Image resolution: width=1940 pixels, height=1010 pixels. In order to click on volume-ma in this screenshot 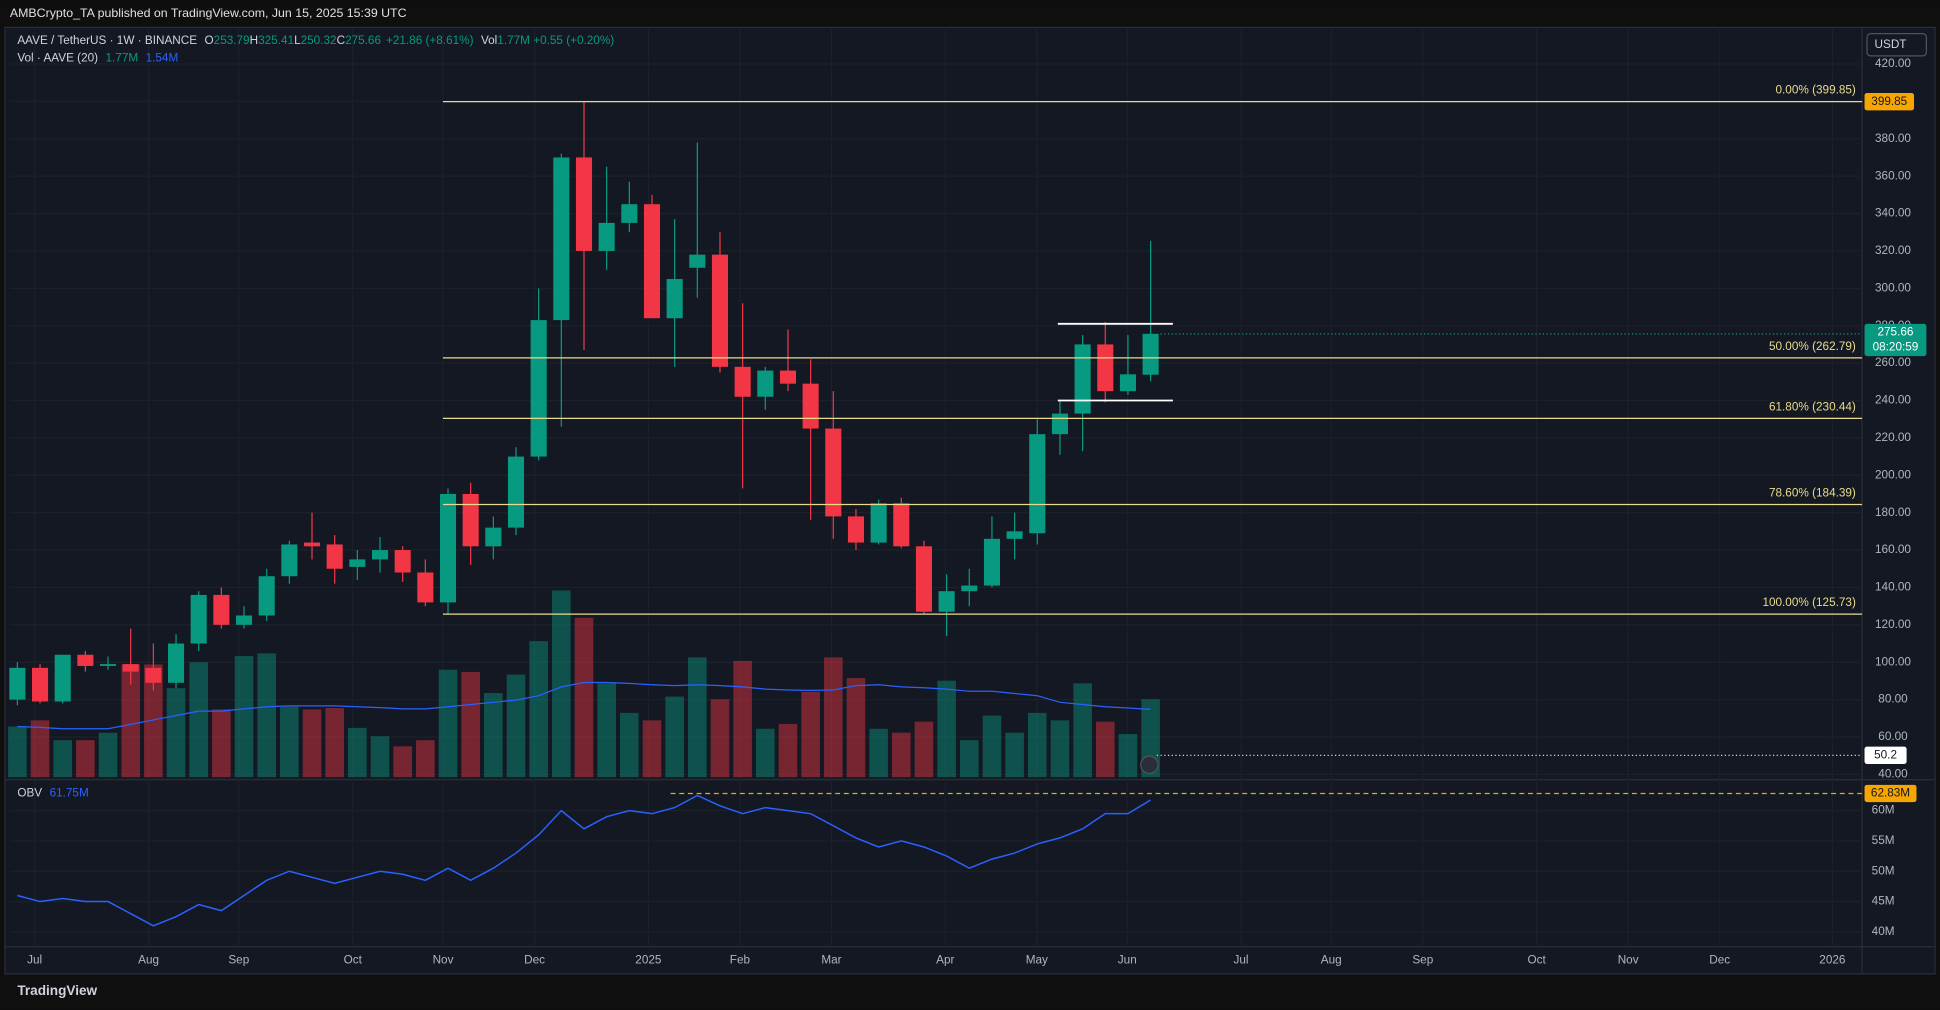, I will do `click(584, 705)`.